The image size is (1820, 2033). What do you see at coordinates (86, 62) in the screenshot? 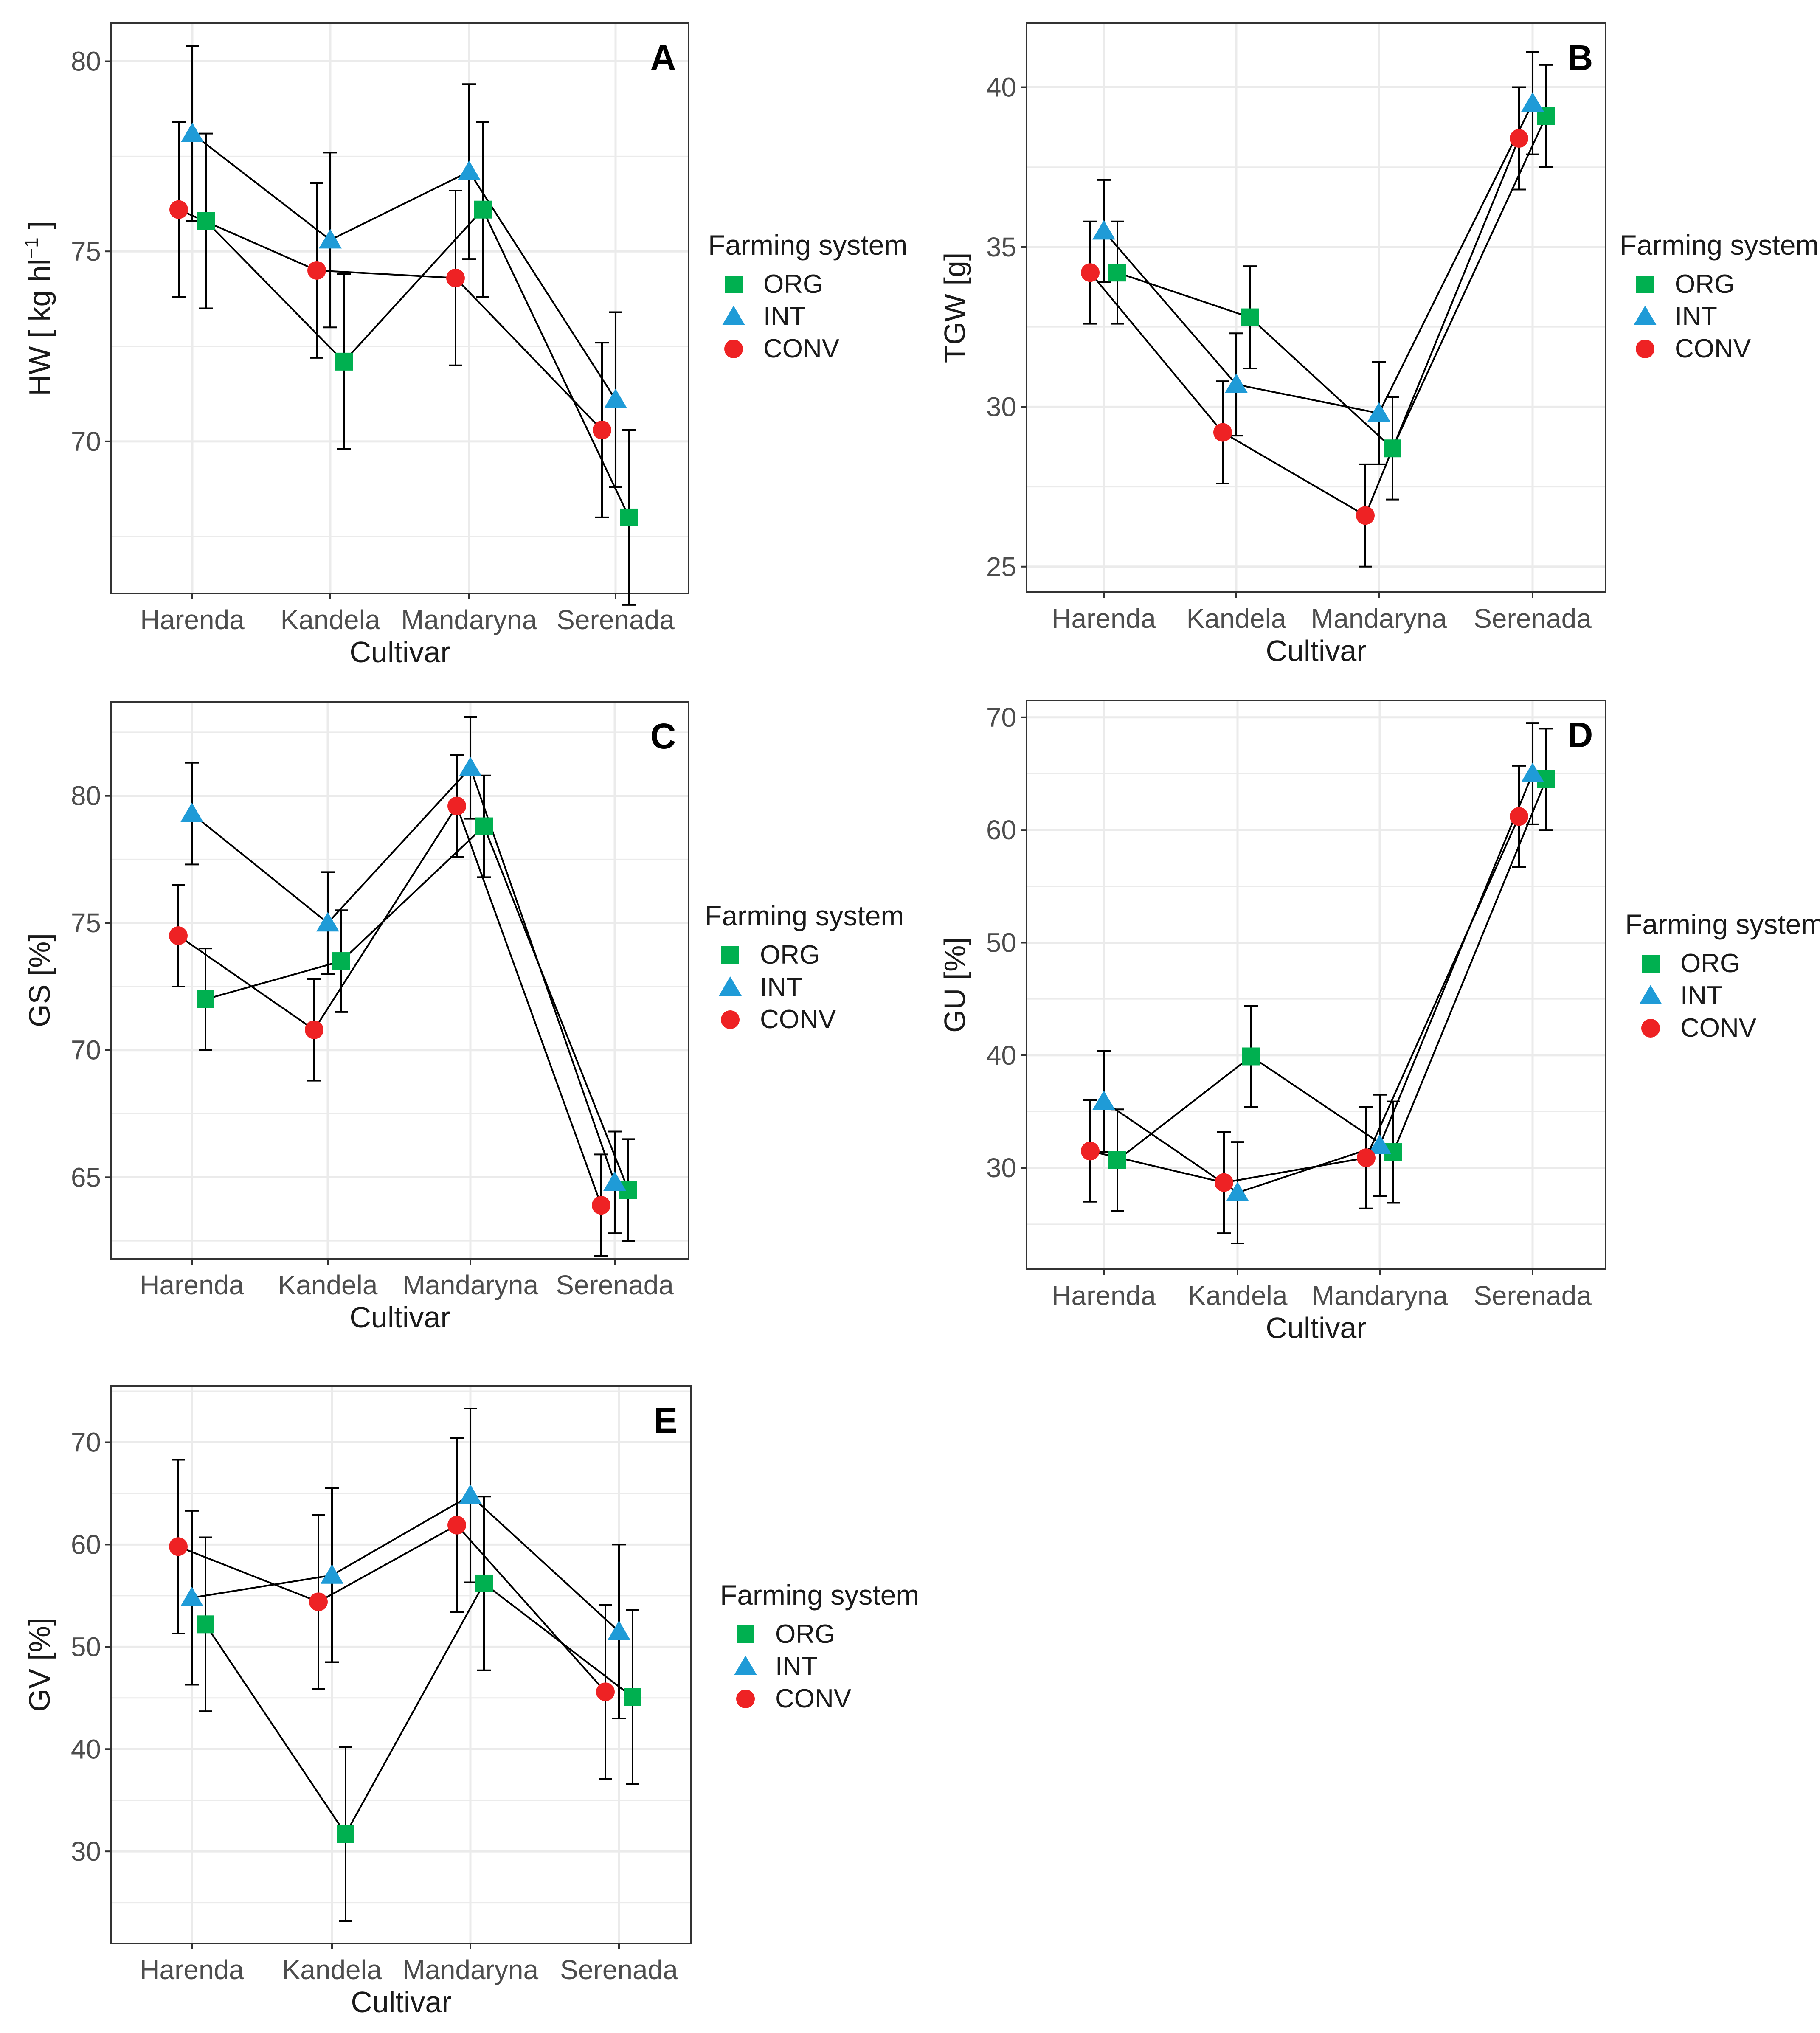
I see `y-tick-label: 80` at bounding box center [86, 62].